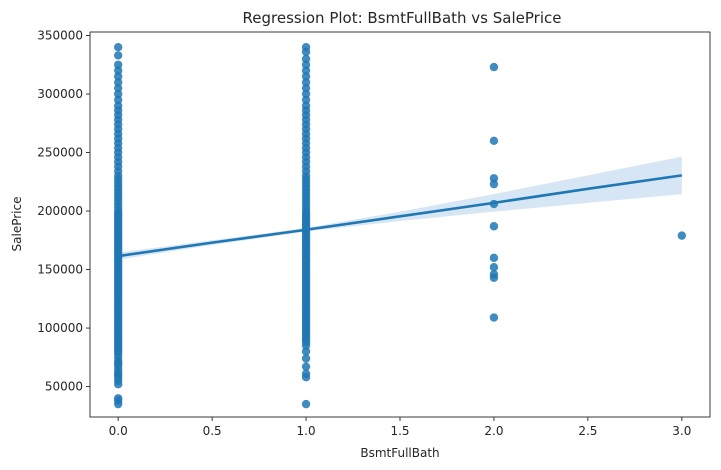  What do you see at coordinates (60, 328) in the screenshot?
I see `y-tick-label: 100000` at bounding box center [60, 328].